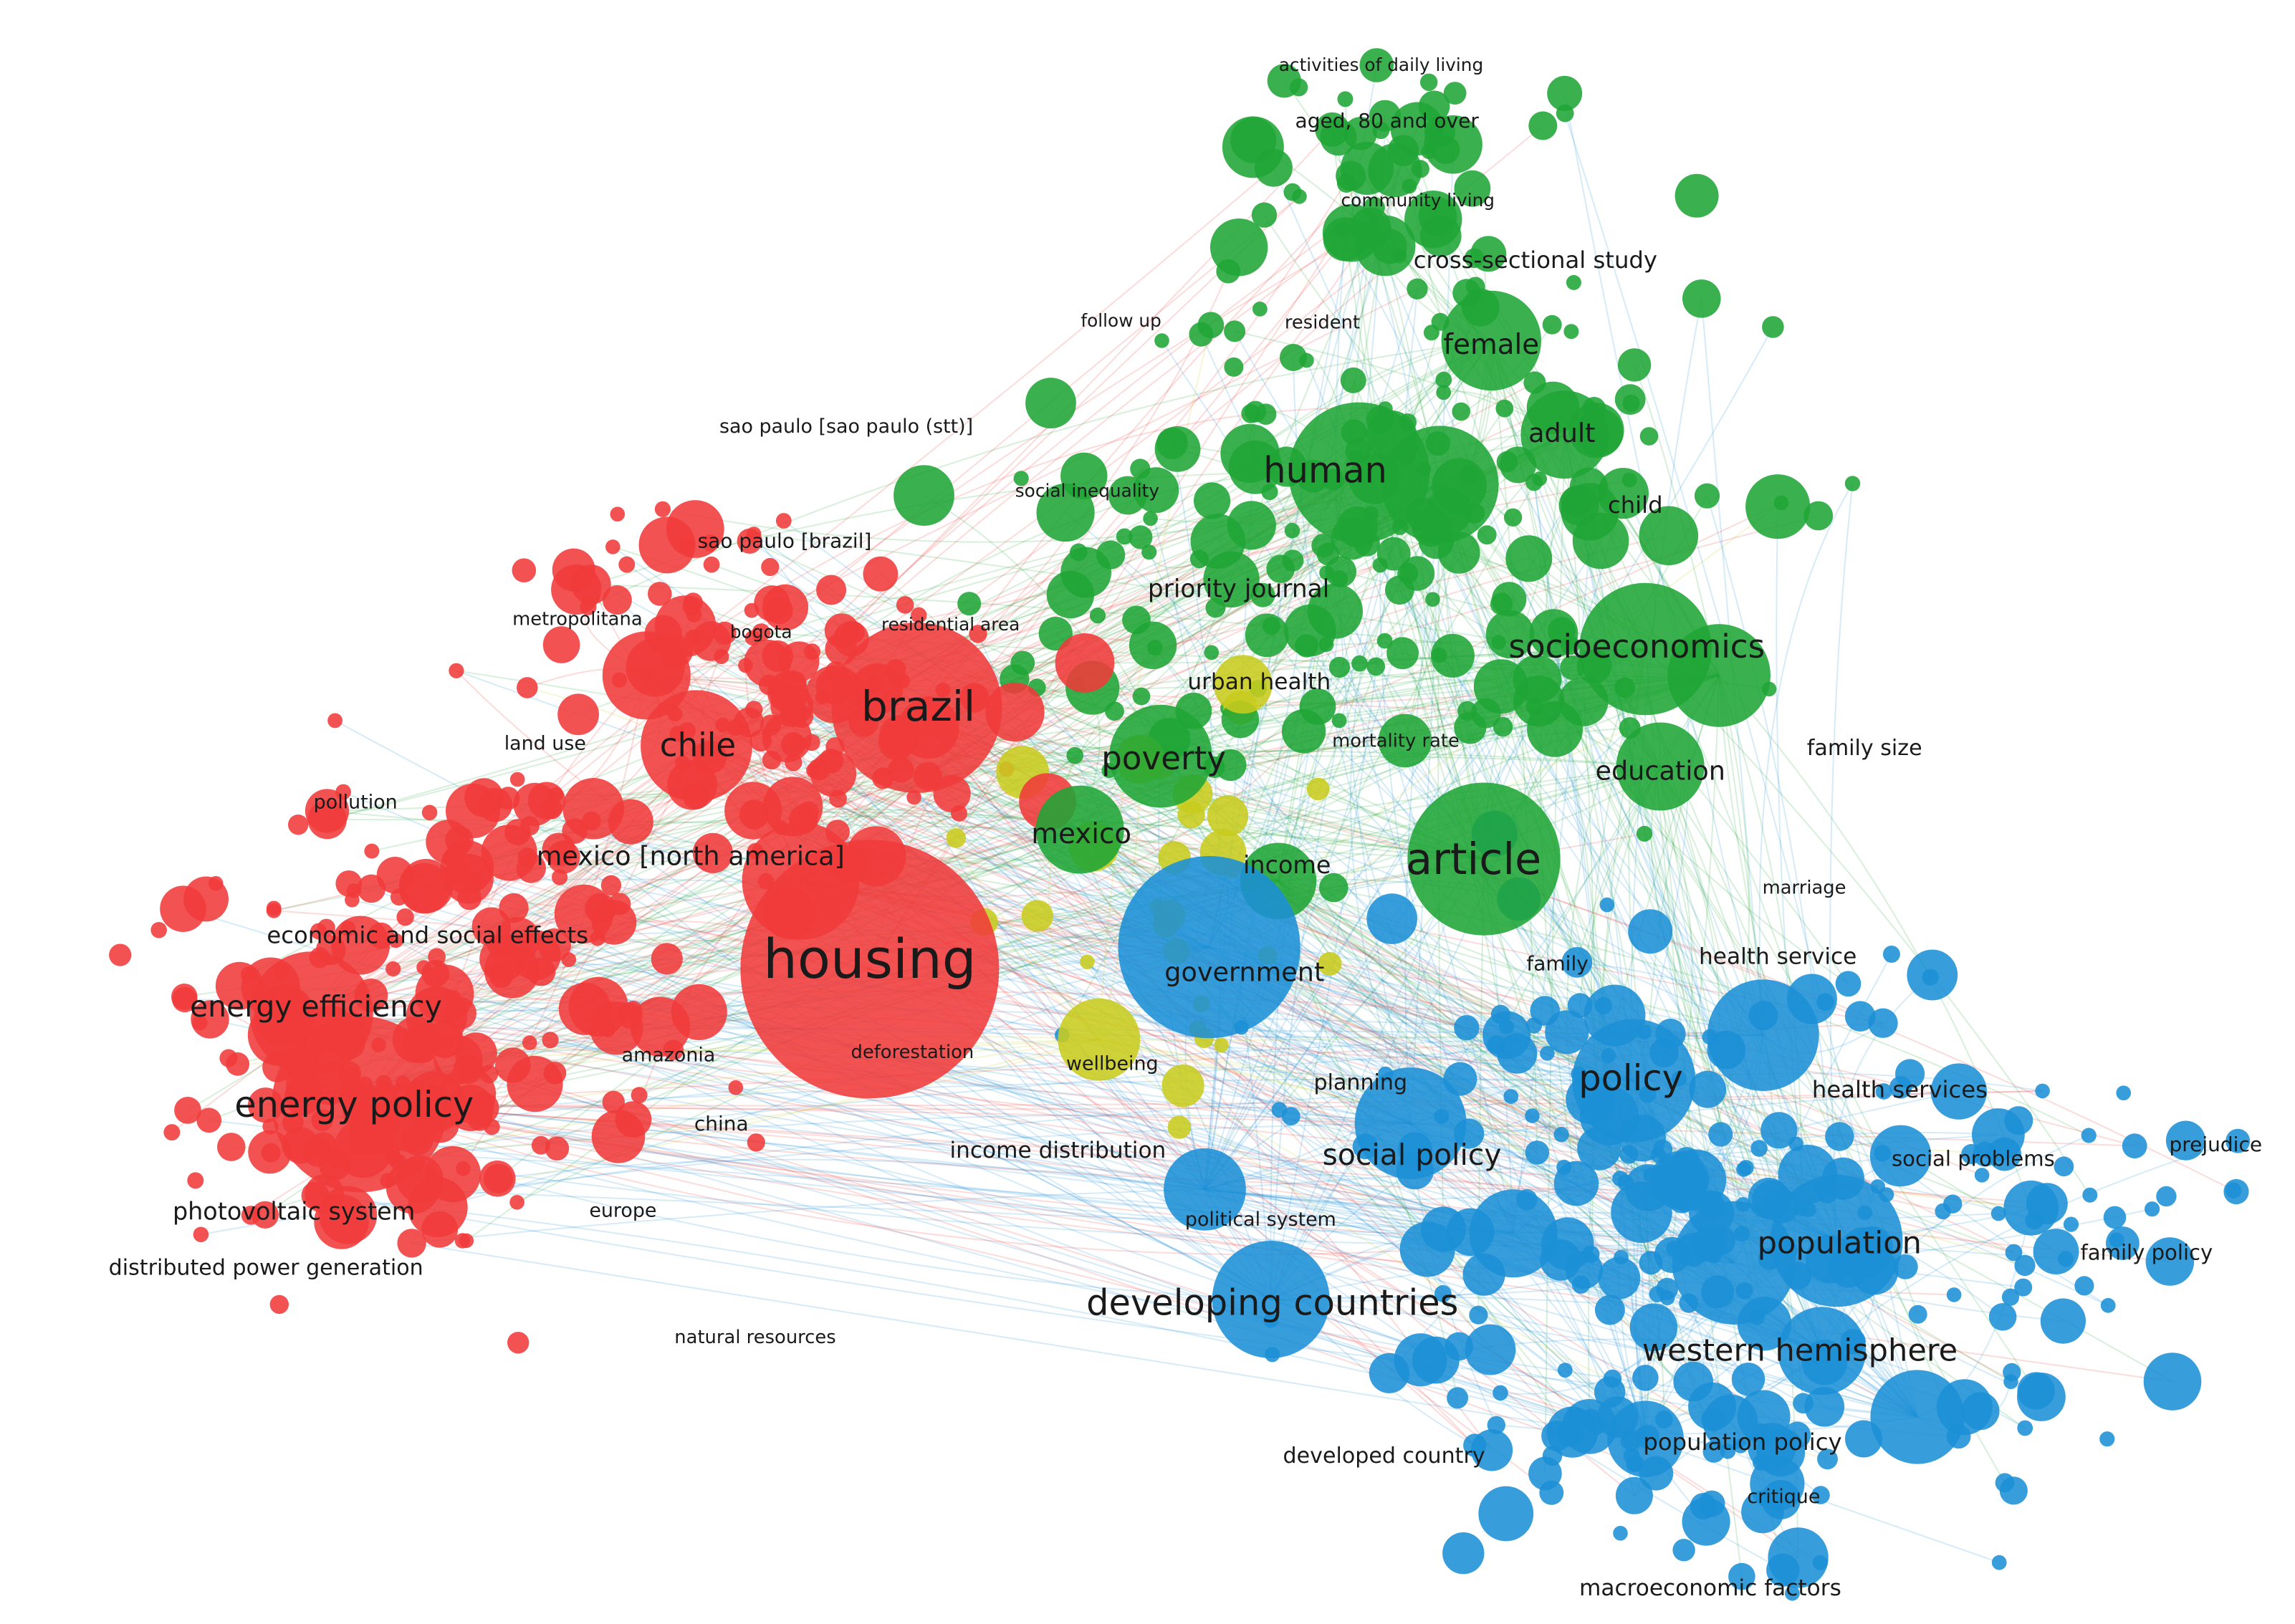 This screenshot has height=1624, width=2295. I want to click on keyword-label-family-size: family size, so click(1864, 749).